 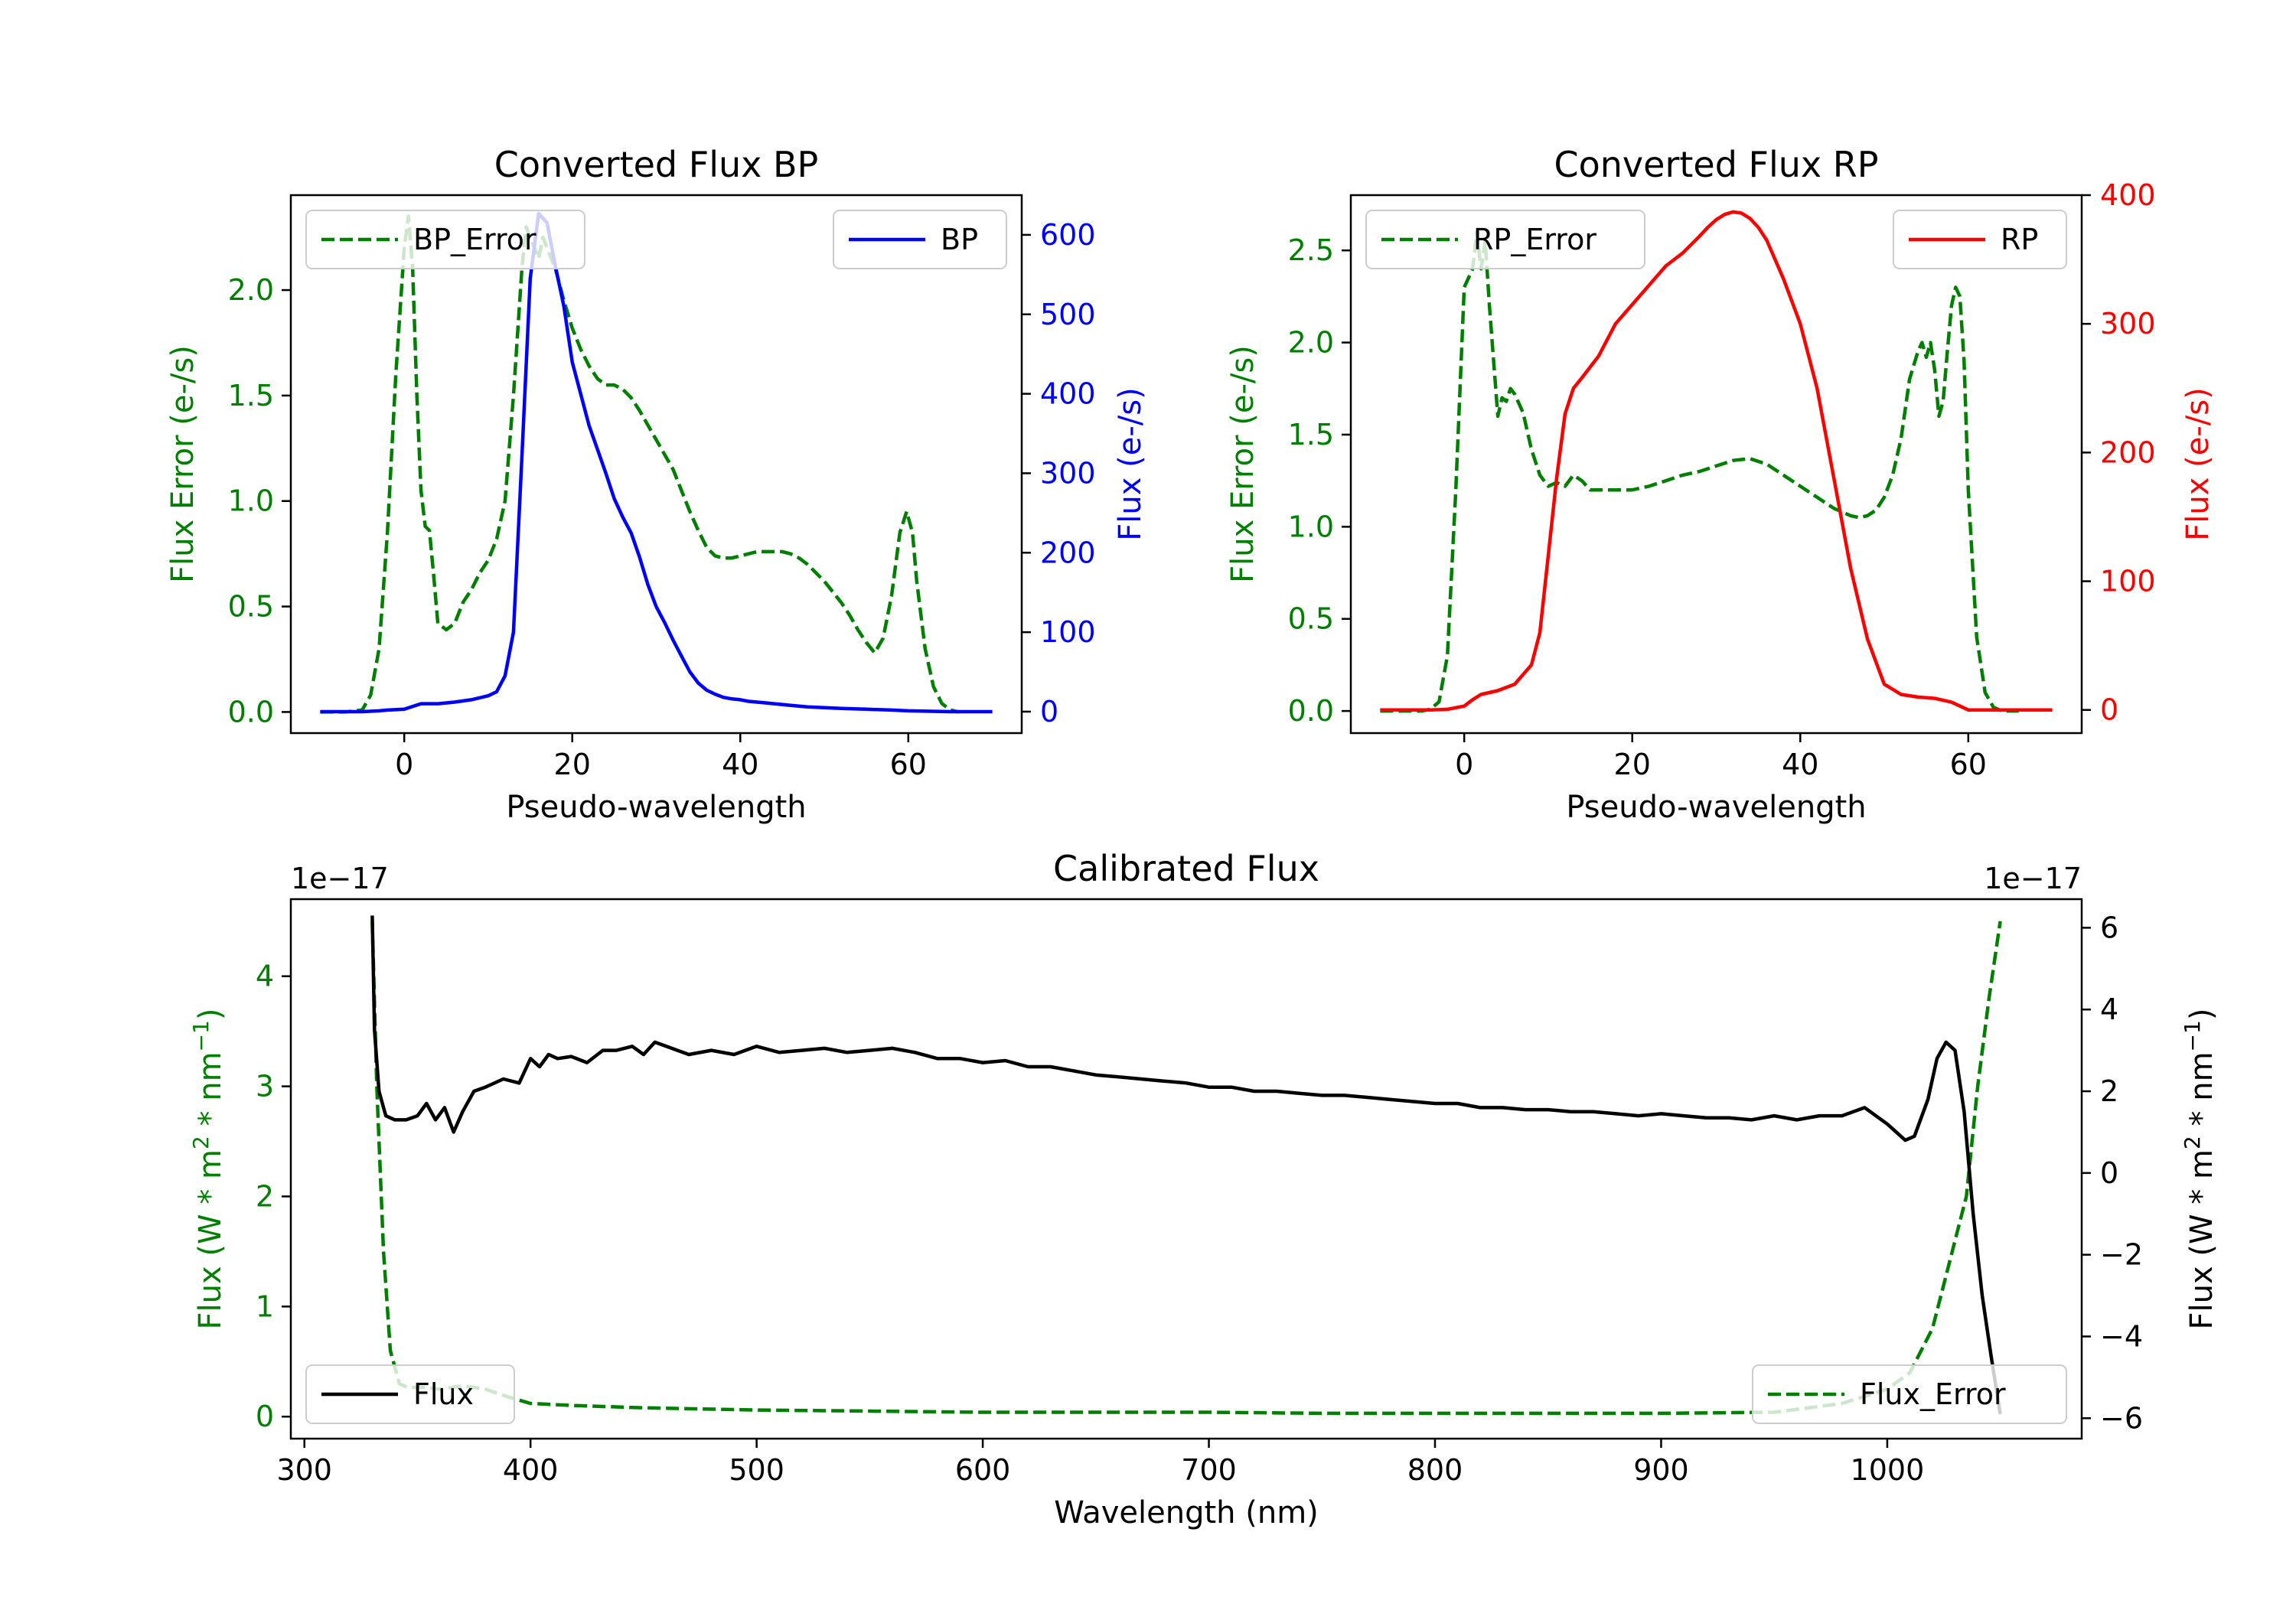 What do you see at coordinates (2033, 878) in the screenshot?
I see `y-right-offset-label: 1e−17` at bounding box center [2033, 878].